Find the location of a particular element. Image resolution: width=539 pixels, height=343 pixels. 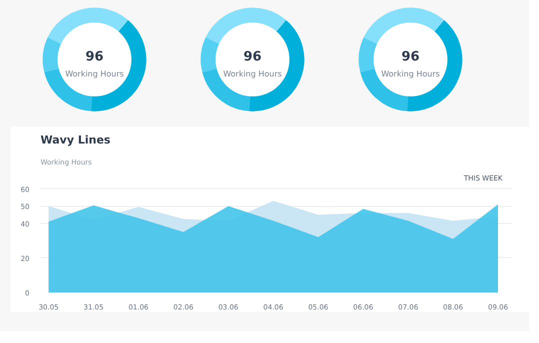

chart-title: Wavy Lines is located at coordinates (75, 140).